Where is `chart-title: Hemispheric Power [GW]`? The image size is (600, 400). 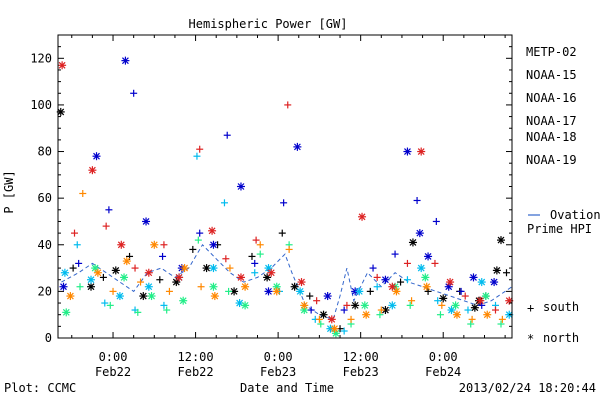
chart-title: Hemispheric Power [GW] is located at coordinates (268, 24).